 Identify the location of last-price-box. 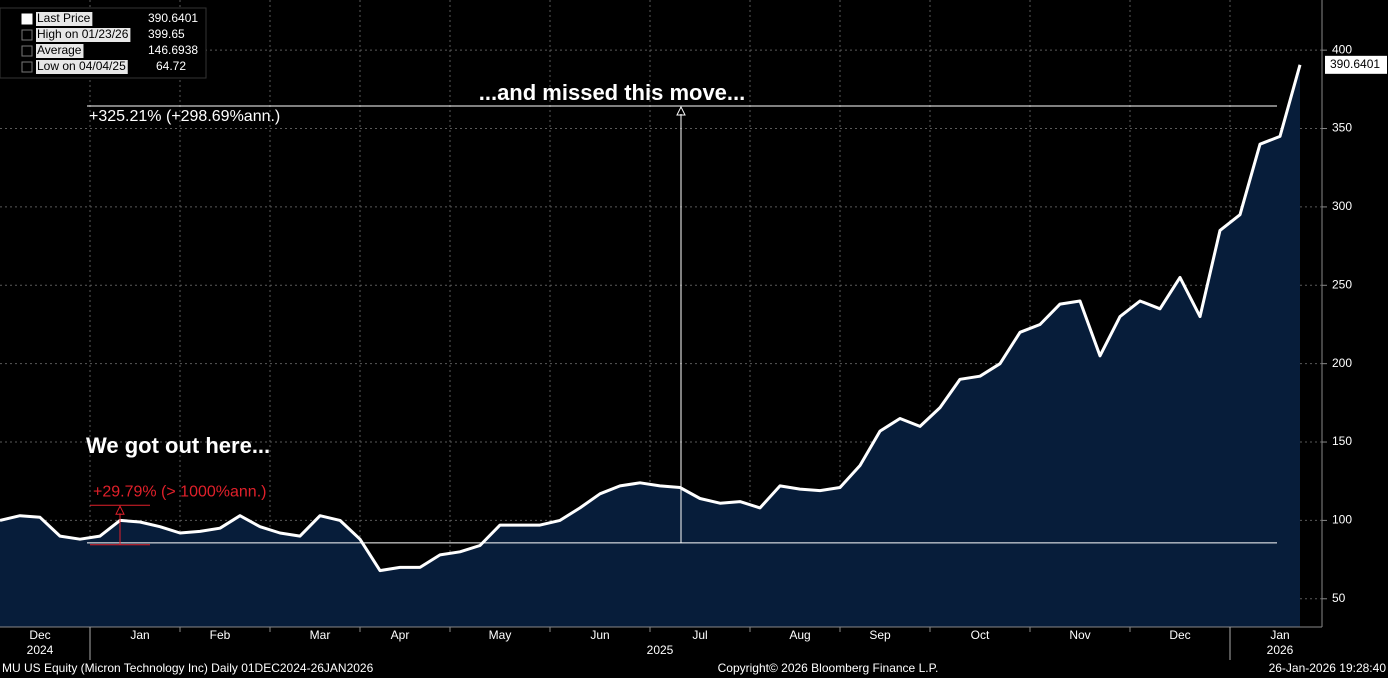
(1356, 64).